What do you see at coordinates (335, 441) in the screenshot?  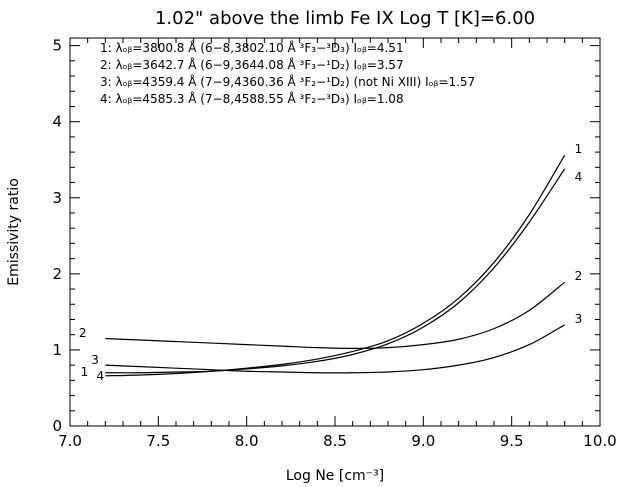 I see `x-tick-label: 8.5` at bounding box center [335, 441].